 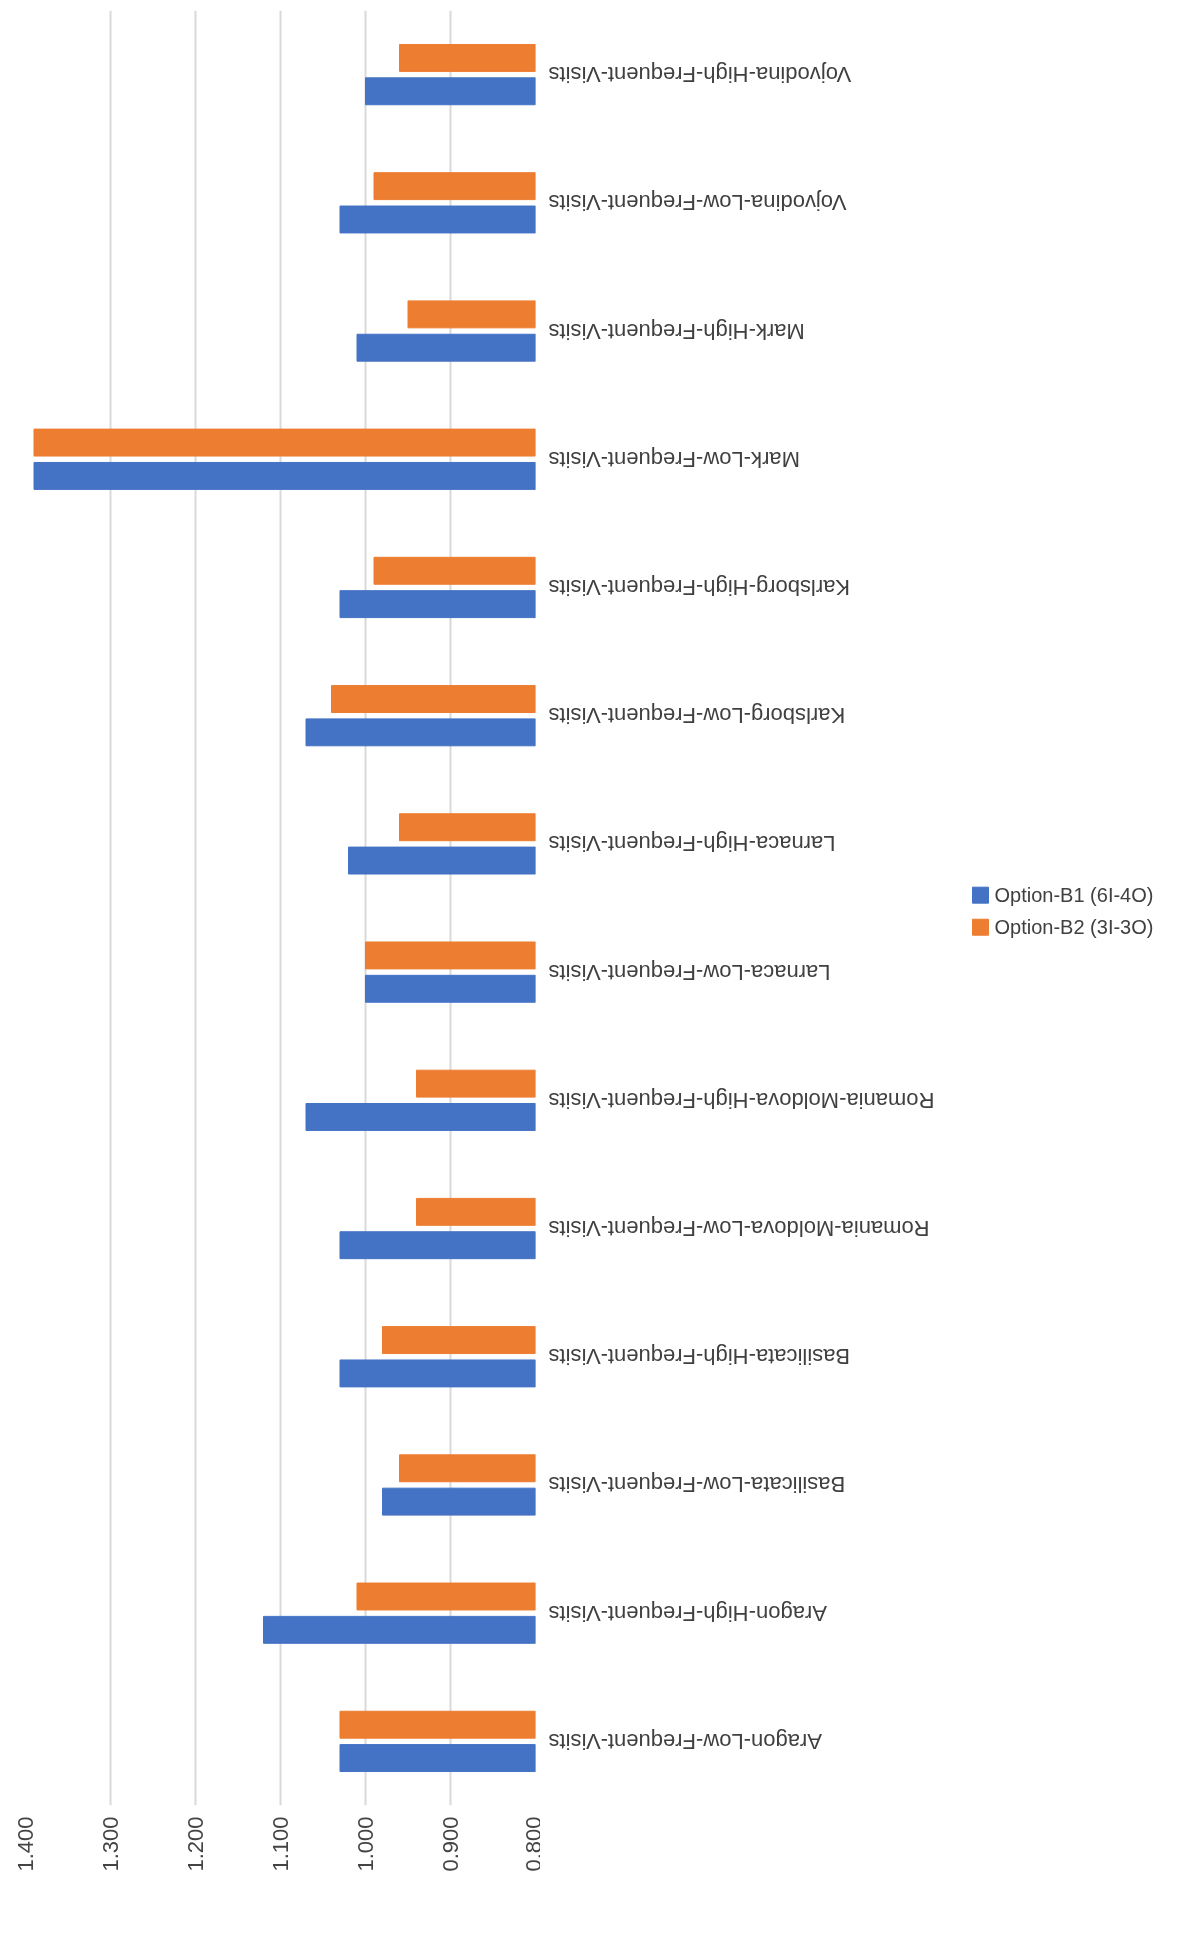 I want to click on y-tick-label: Karlsborg-High-Frequent-Visits, so click(x=699, y=587).